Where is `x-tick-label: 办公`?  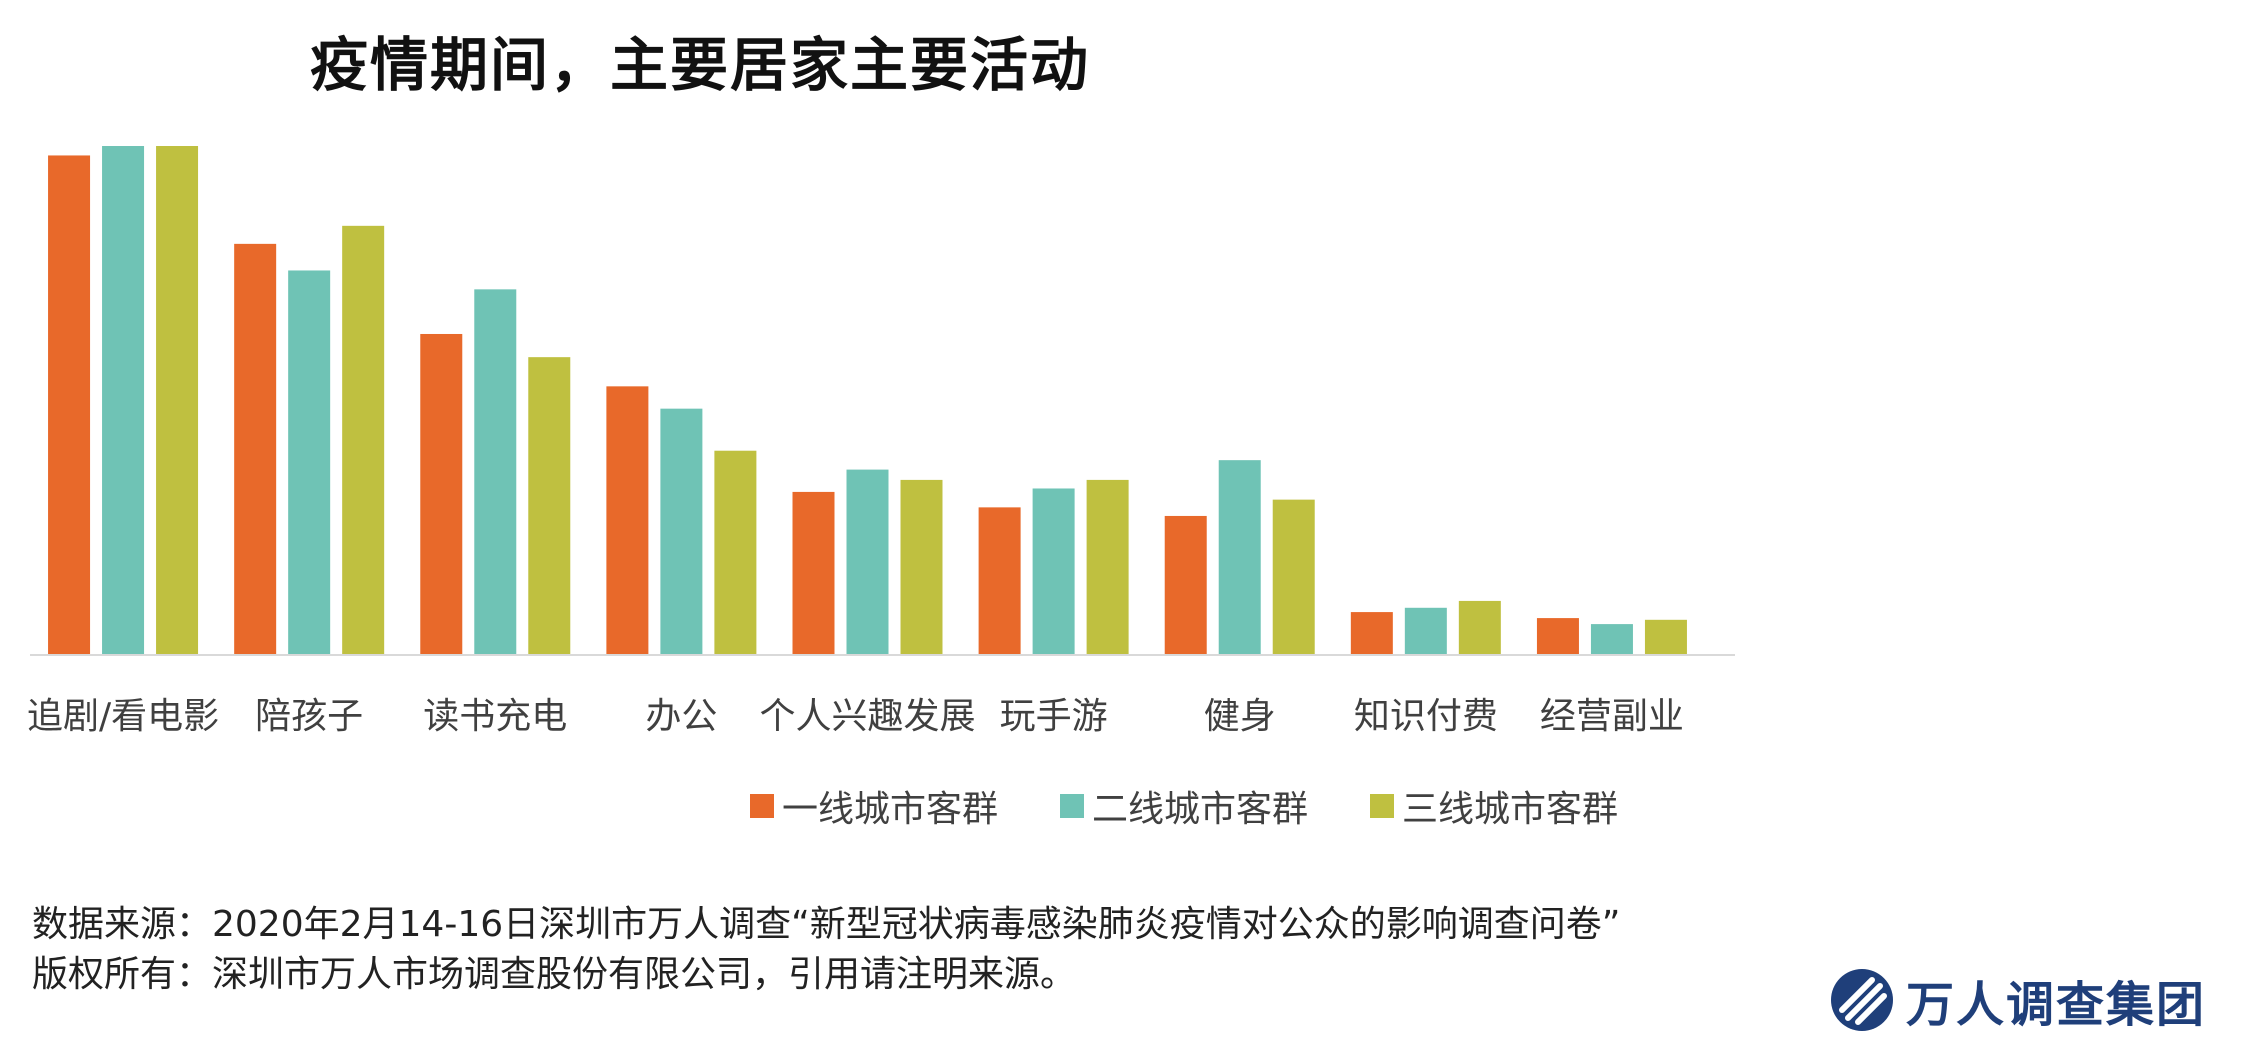 x-tick-label: 办公 is located at coordinates (681, 716).